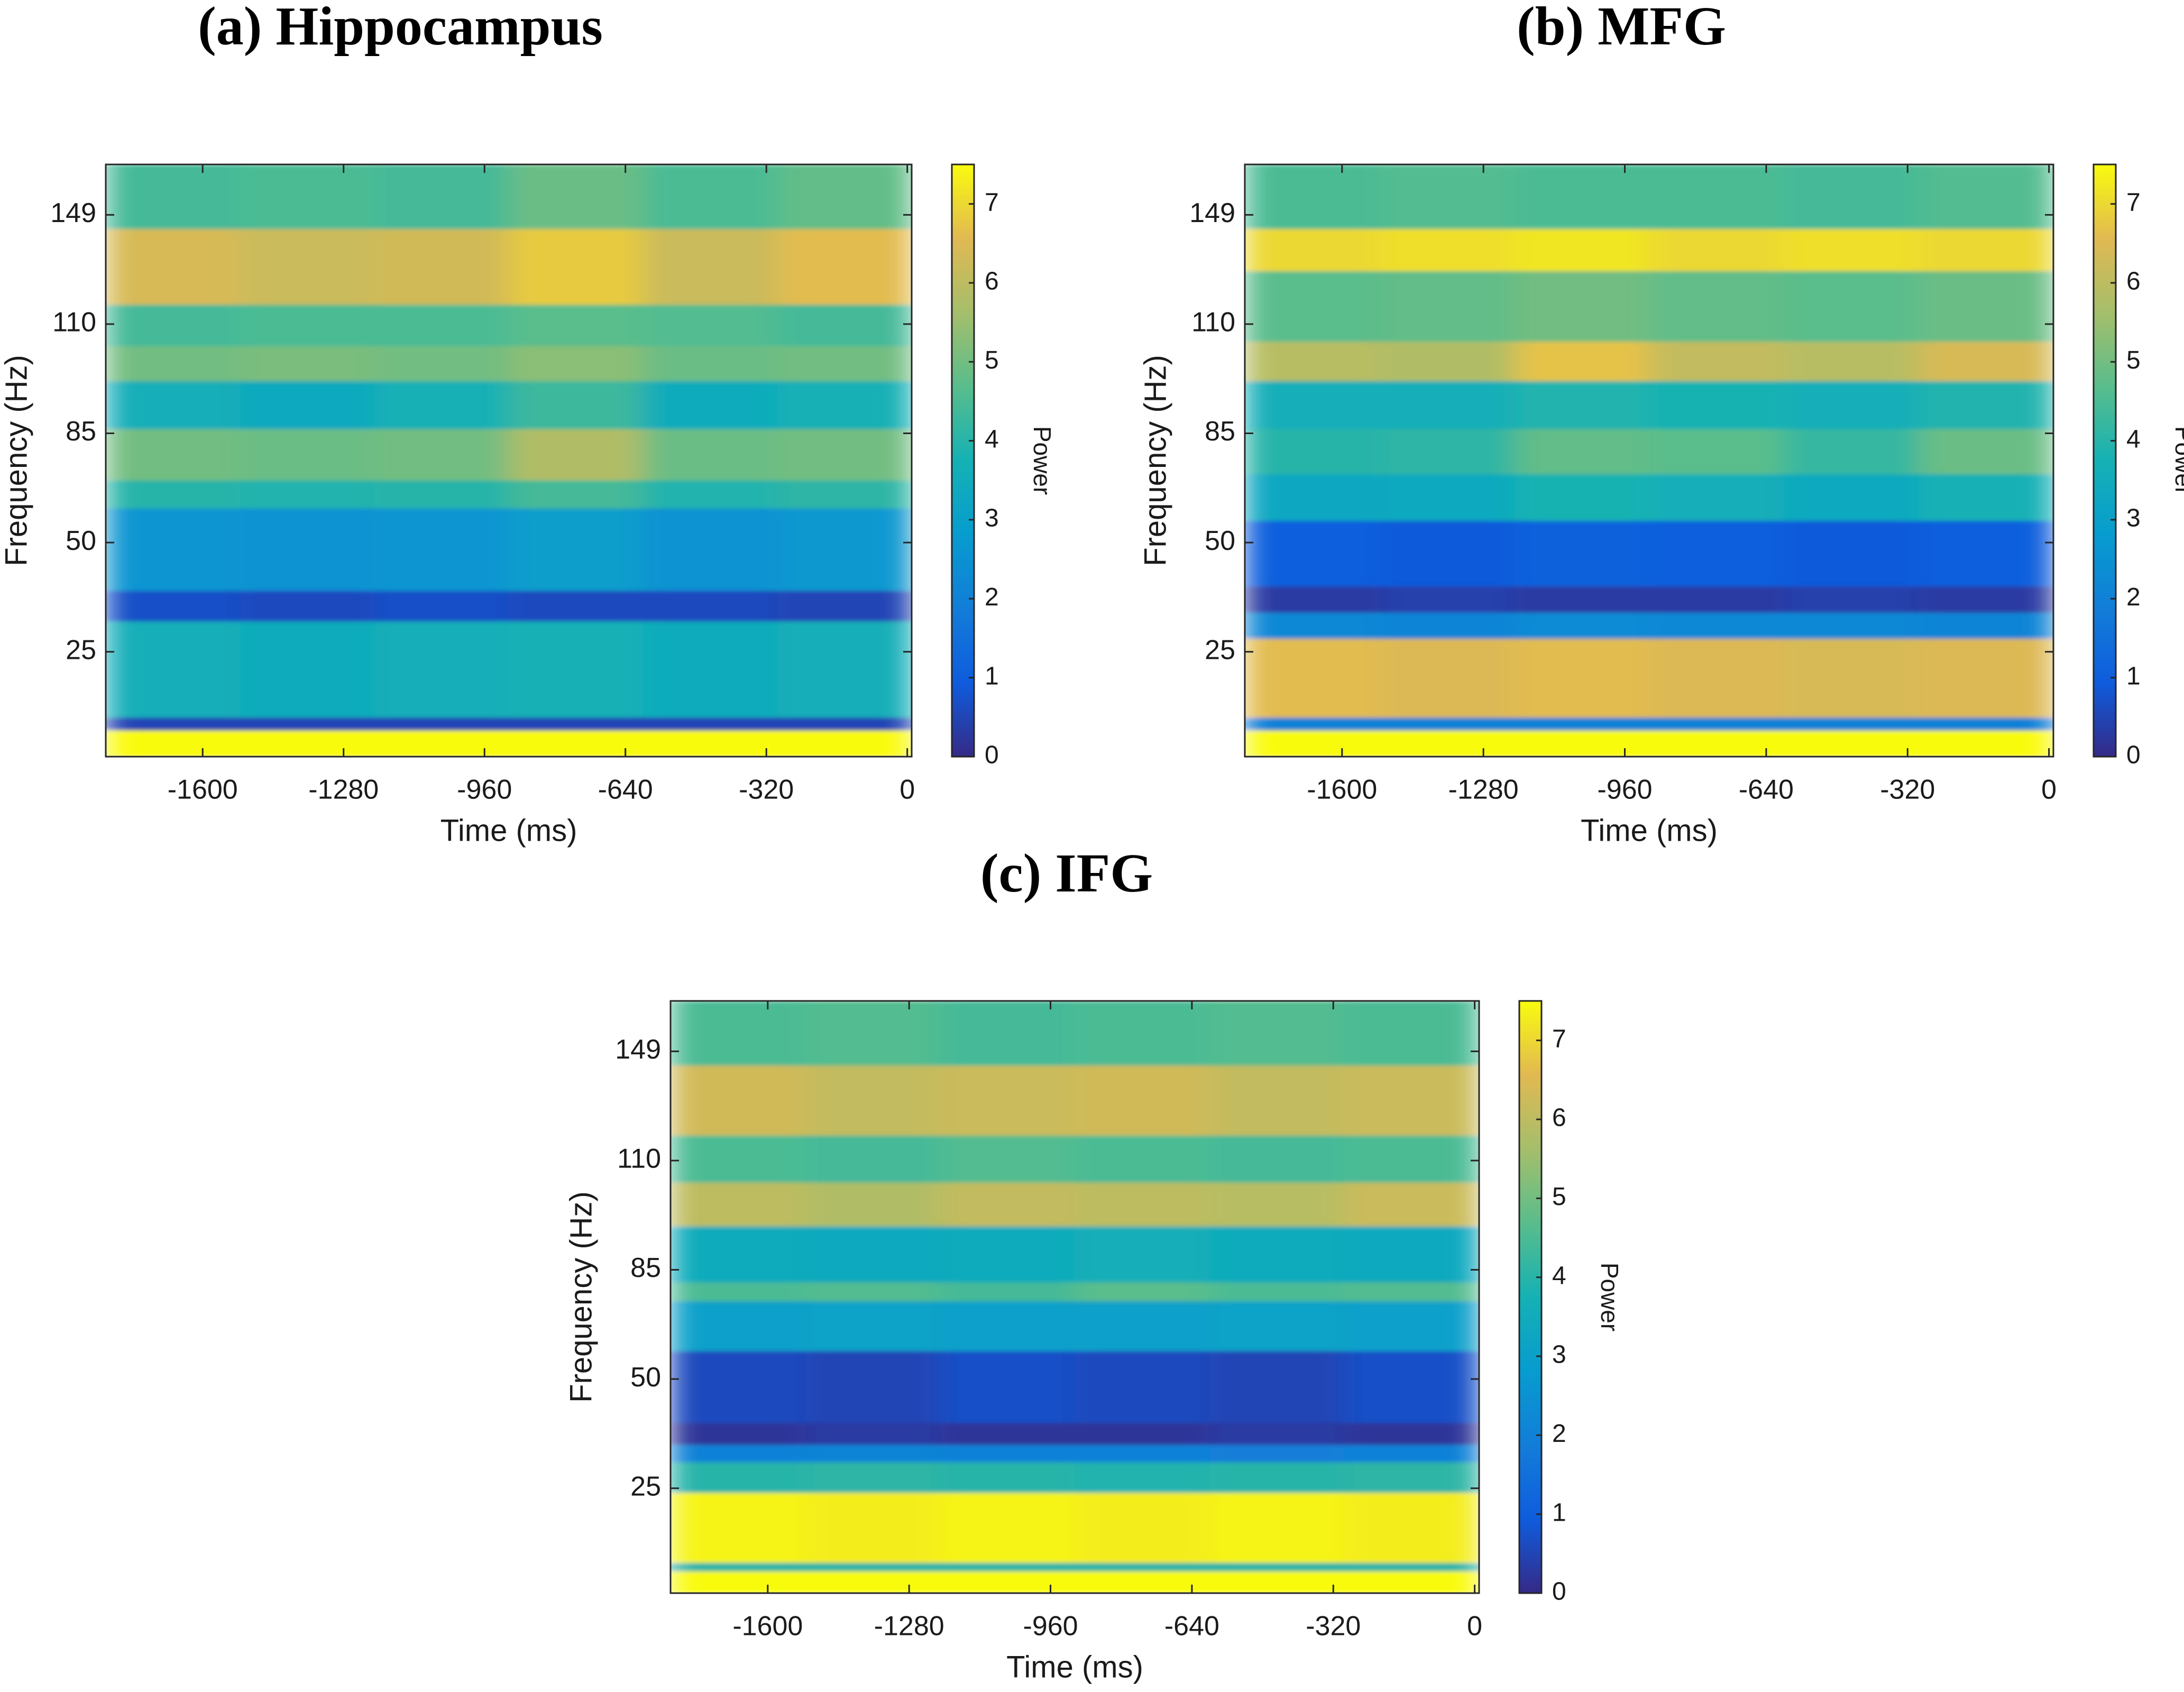 This screenshot has height=1692, width=2184. I want to click on colorbar-tick-label: 2, so click(2133, 597).